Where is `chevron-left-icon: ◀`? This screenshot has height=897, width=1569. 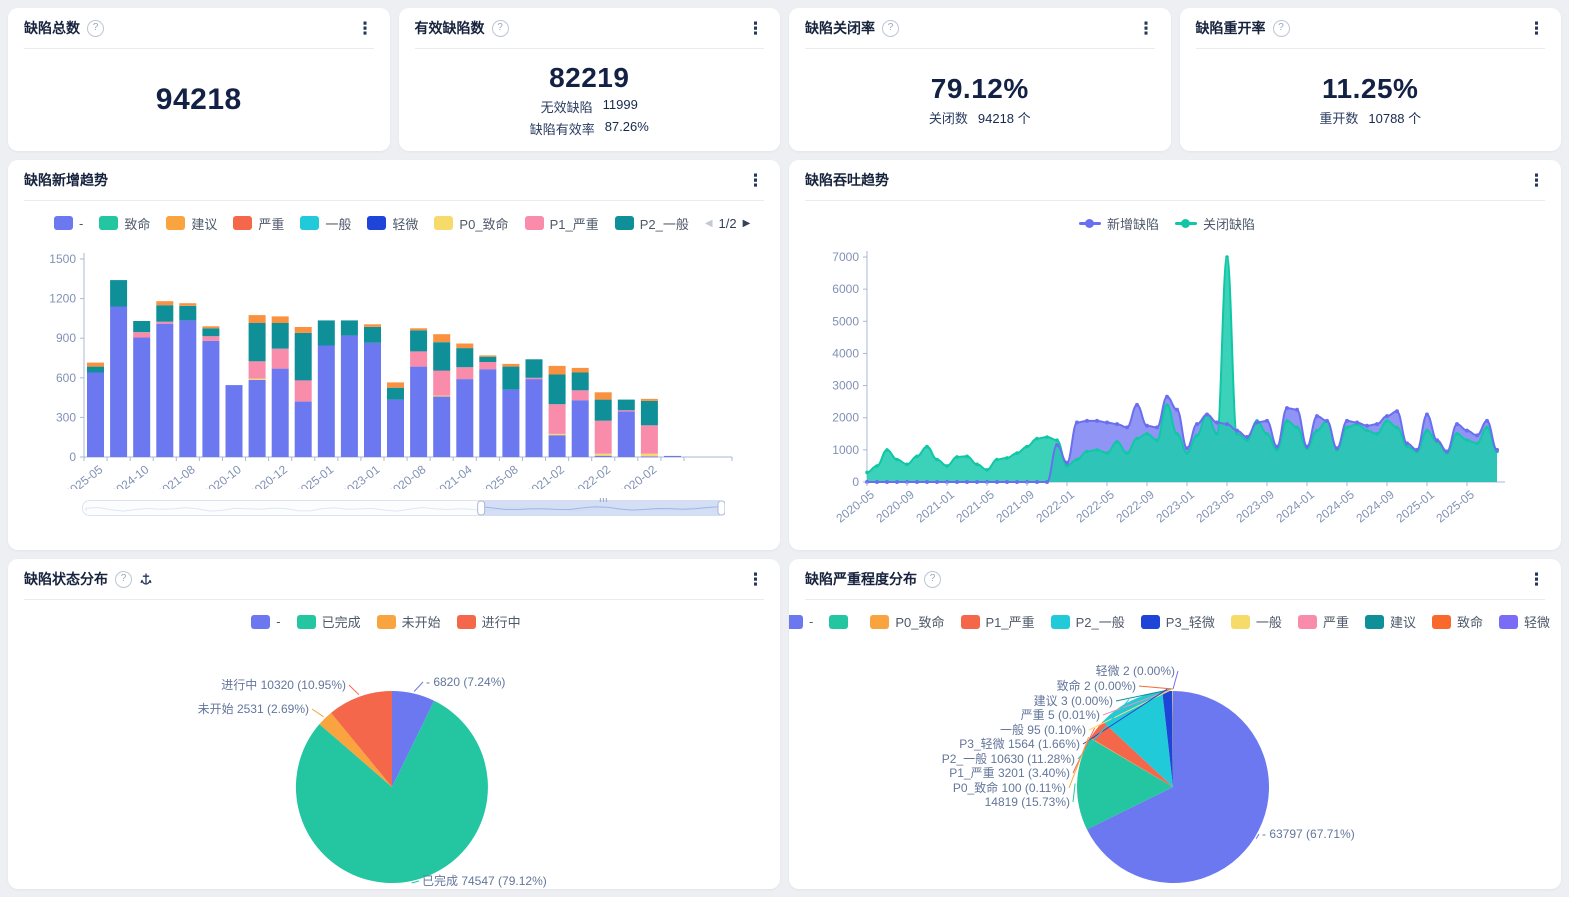
chevron-left-icon: ◀ is located at coordinates (709, 223).